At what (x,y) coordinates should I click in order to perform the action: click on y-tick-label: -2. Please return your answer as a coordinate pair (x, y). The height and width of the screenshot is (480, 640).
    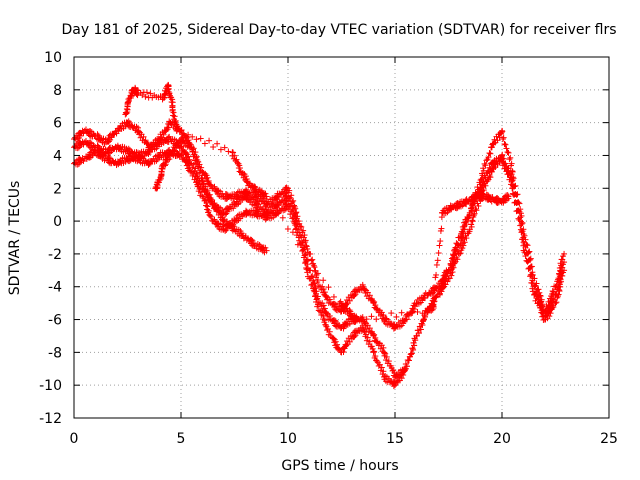
    Looking at the image, I should click on (55, 255).